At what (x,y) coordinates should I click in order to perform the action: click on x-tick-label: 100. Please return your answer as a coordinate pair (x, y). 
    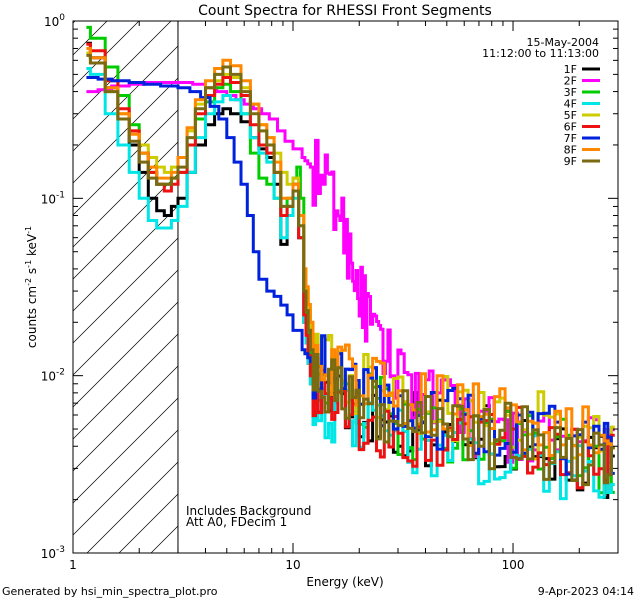
    Looking at the image, I should click on (513, 565).